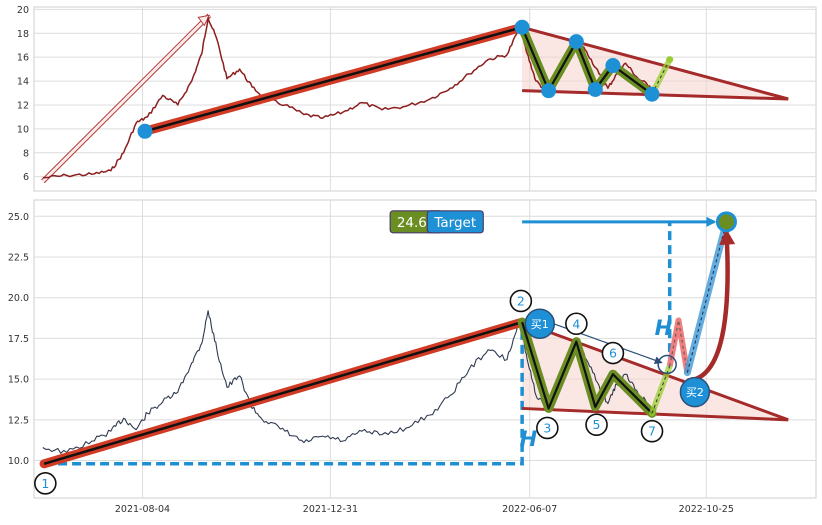 The width and height of the screenshot is (822, 525). I want to click on bottom-y-tick-label: 17.5, so click(18, 339).